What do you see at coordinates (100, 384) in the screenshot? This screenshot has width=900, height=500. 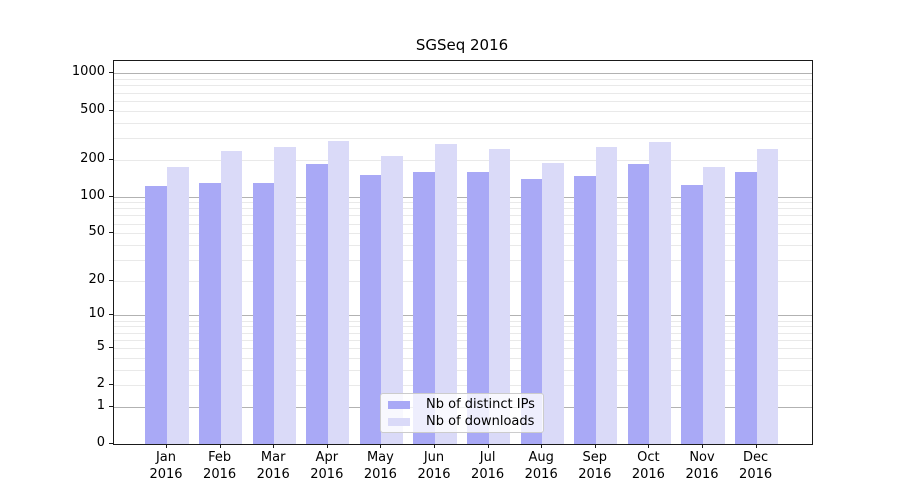 I see `y-tick-label: 2` at bounding box center [100, 384].